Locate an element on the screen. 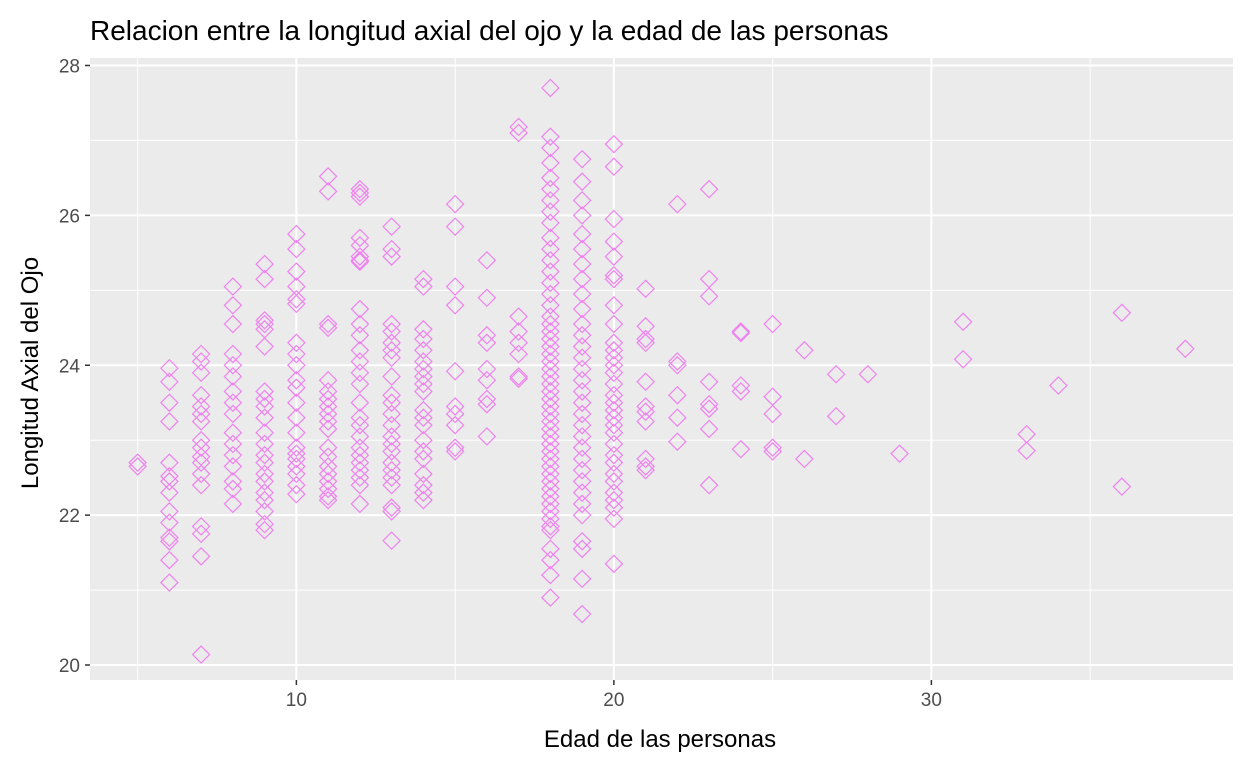 The height and width of the screenshot is (768, 1248). x-tick-label: 10 is located at coordinates (296, 700).